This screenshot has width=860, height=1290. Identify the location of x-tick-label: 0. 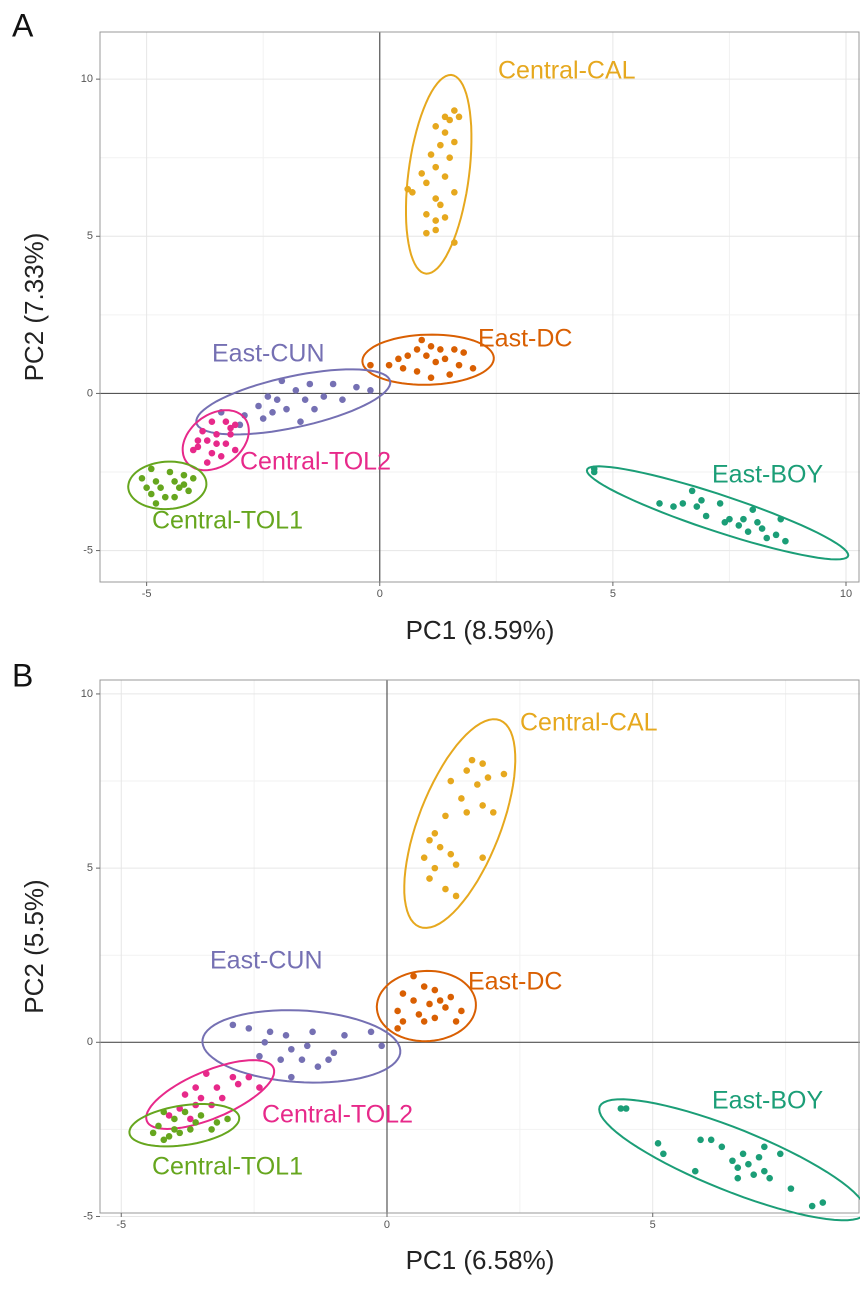
(387, 1225).